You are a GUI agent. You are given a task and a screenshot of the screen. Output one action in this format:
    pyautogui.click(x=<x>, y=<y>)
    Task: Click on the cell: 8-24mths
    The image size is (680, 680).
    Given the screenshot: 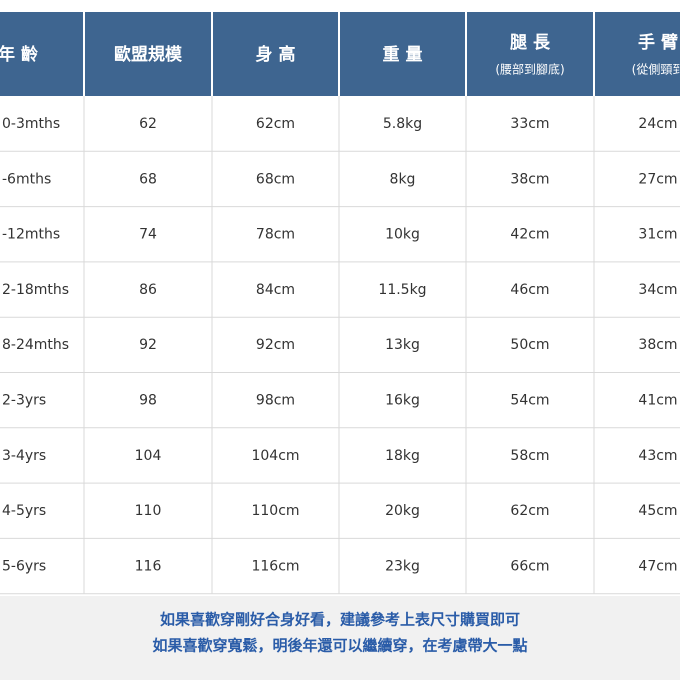 What is the action you would take?
    pyautogui.click(x=35, y=345)
    